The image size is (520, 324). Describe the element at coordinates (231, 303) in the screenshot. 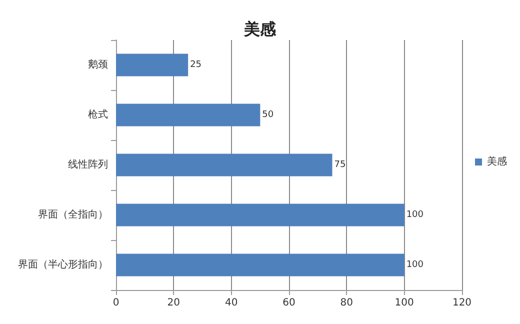

I see `x-tick-label: 40` at that location.